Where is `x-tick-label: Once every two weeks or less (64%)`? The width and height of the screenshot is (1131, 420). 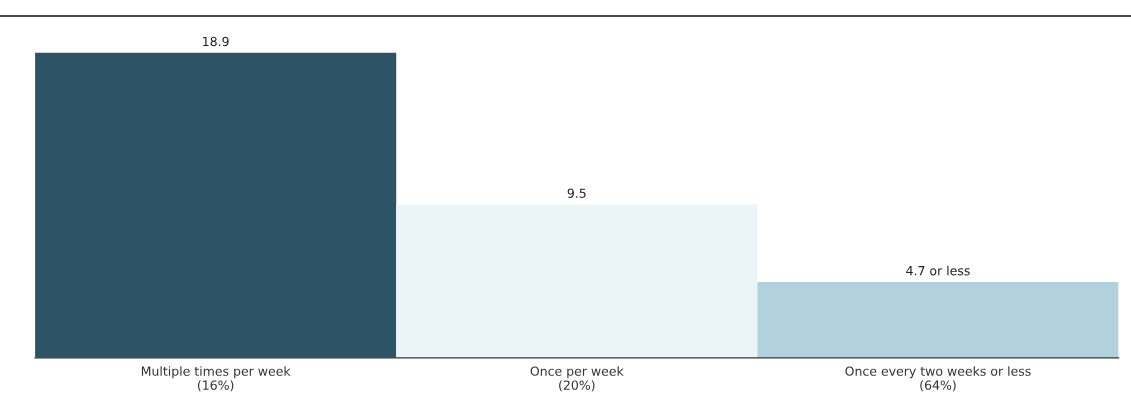 x-tick-label: Once every two weeks or less (64%) is located at coordinates (938, 379).